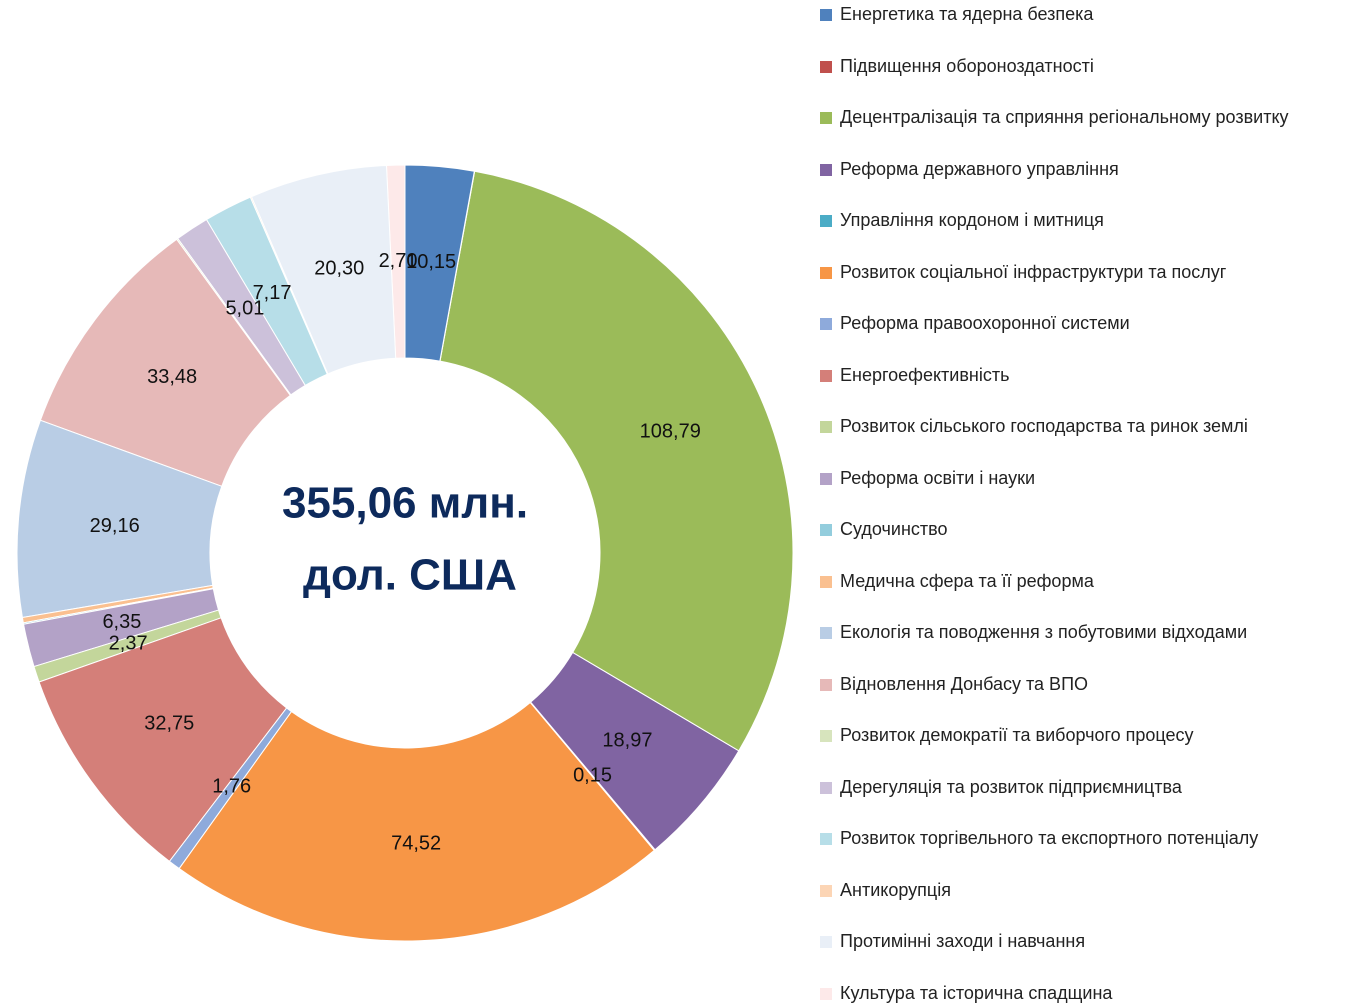 Image resolution: width=1365 pixels, height=1008 pixels. I want to click on center-label: дол. США, so click(410, 575).